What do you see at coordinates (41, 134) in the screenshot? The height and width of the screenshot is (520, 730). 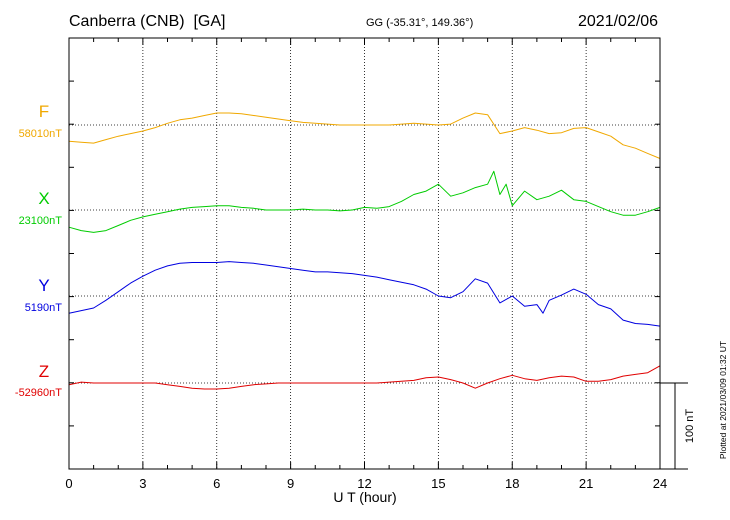 I see `series-baseline-F: 58010nT` at bounding box center [41, 134].